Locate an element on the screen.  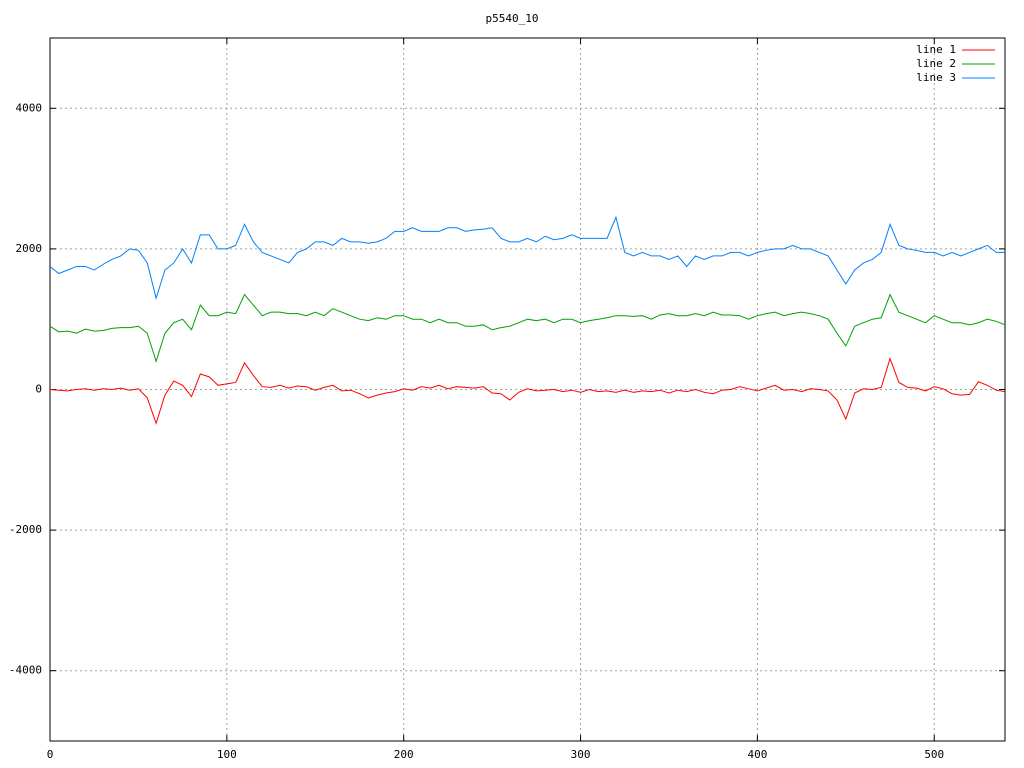
legend-label: line 1 is located at coordinates (936, 49).